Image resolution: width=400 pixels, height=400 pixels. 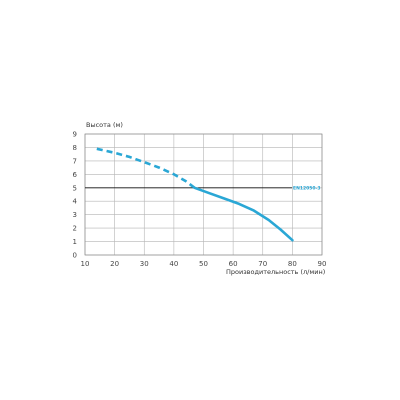 I want to click on y-tick-label: 0, so click(x=75, y=256).